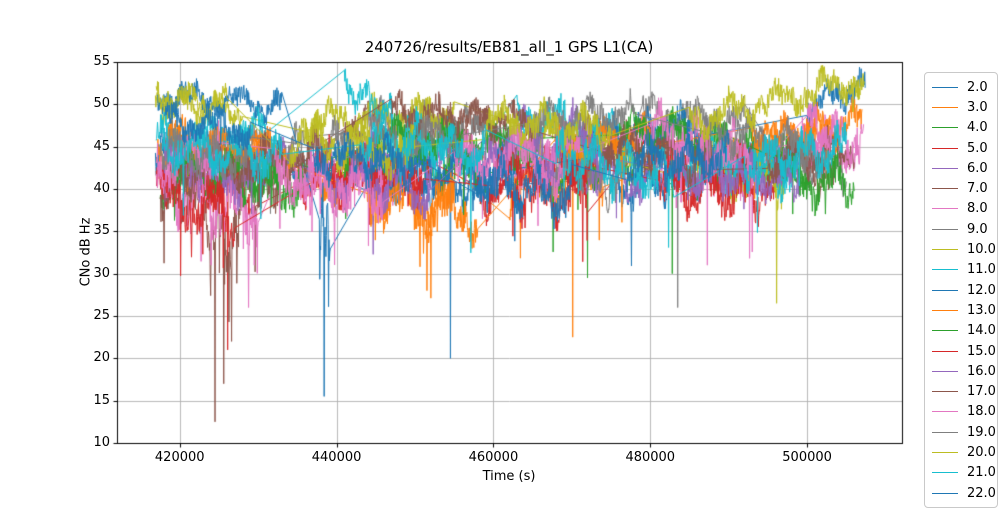 The image size is (1000, 508). What do you see at coordinates (961, 493) in the screenshot?
I see `legend-entry: 22.0` at bounding box center [961, 493].